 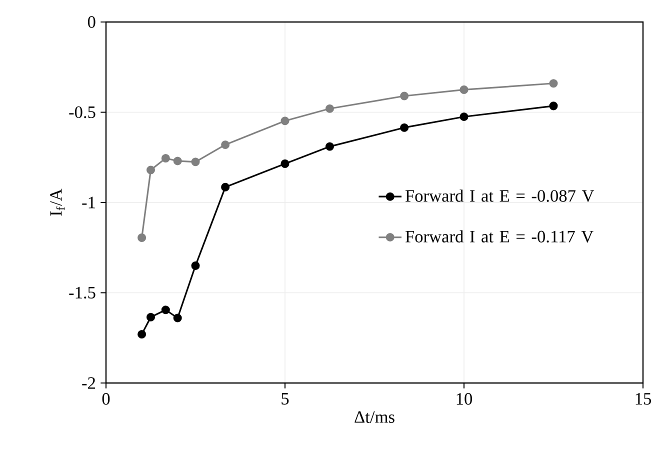 I want to click on y-tick-label: -0.5, so click(x=82, y=112).